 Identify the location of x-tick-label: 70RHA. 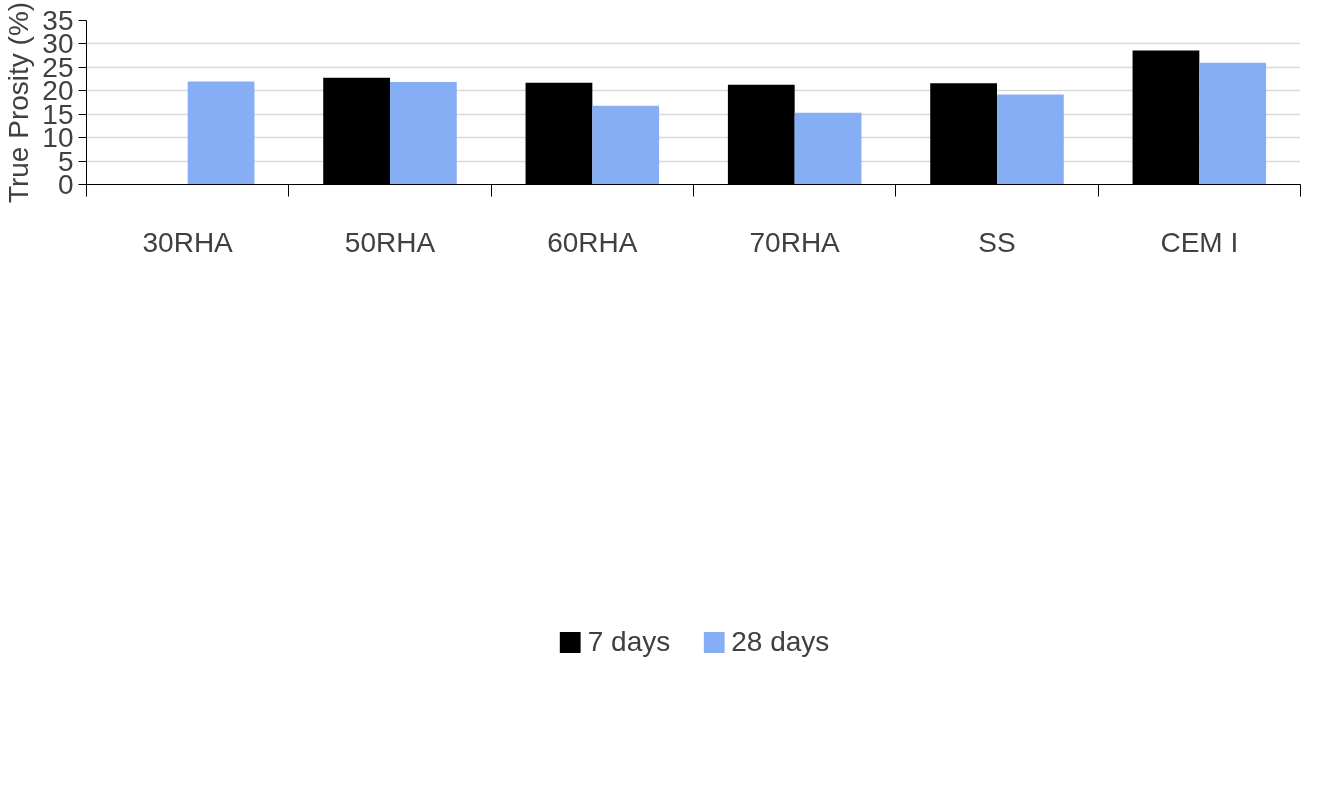
(795, 242).